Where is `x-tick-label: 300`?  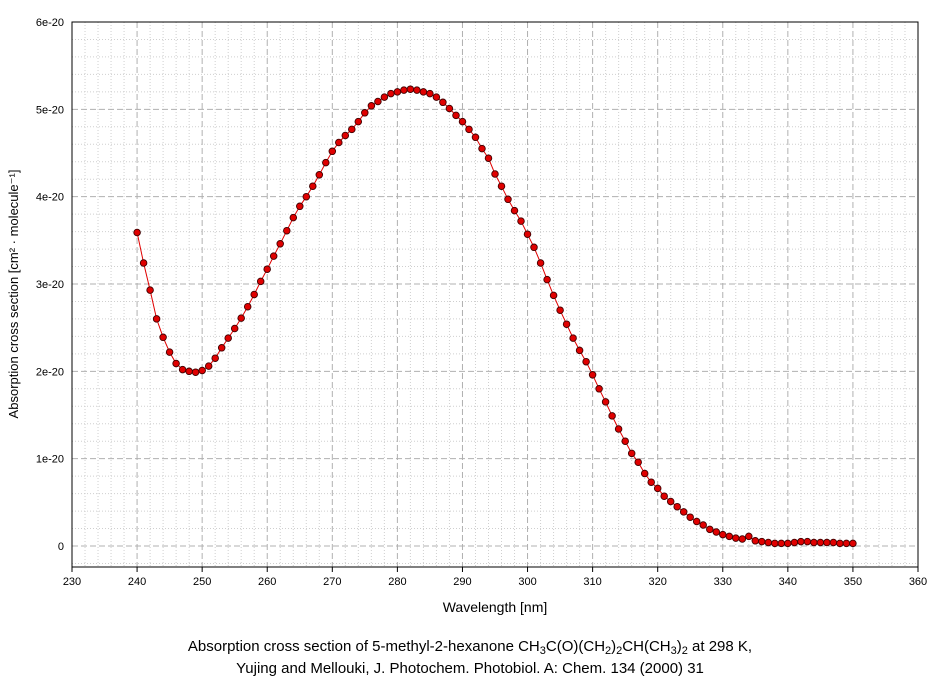
x-tick-label: 300 is located at coordinates (527, 582).